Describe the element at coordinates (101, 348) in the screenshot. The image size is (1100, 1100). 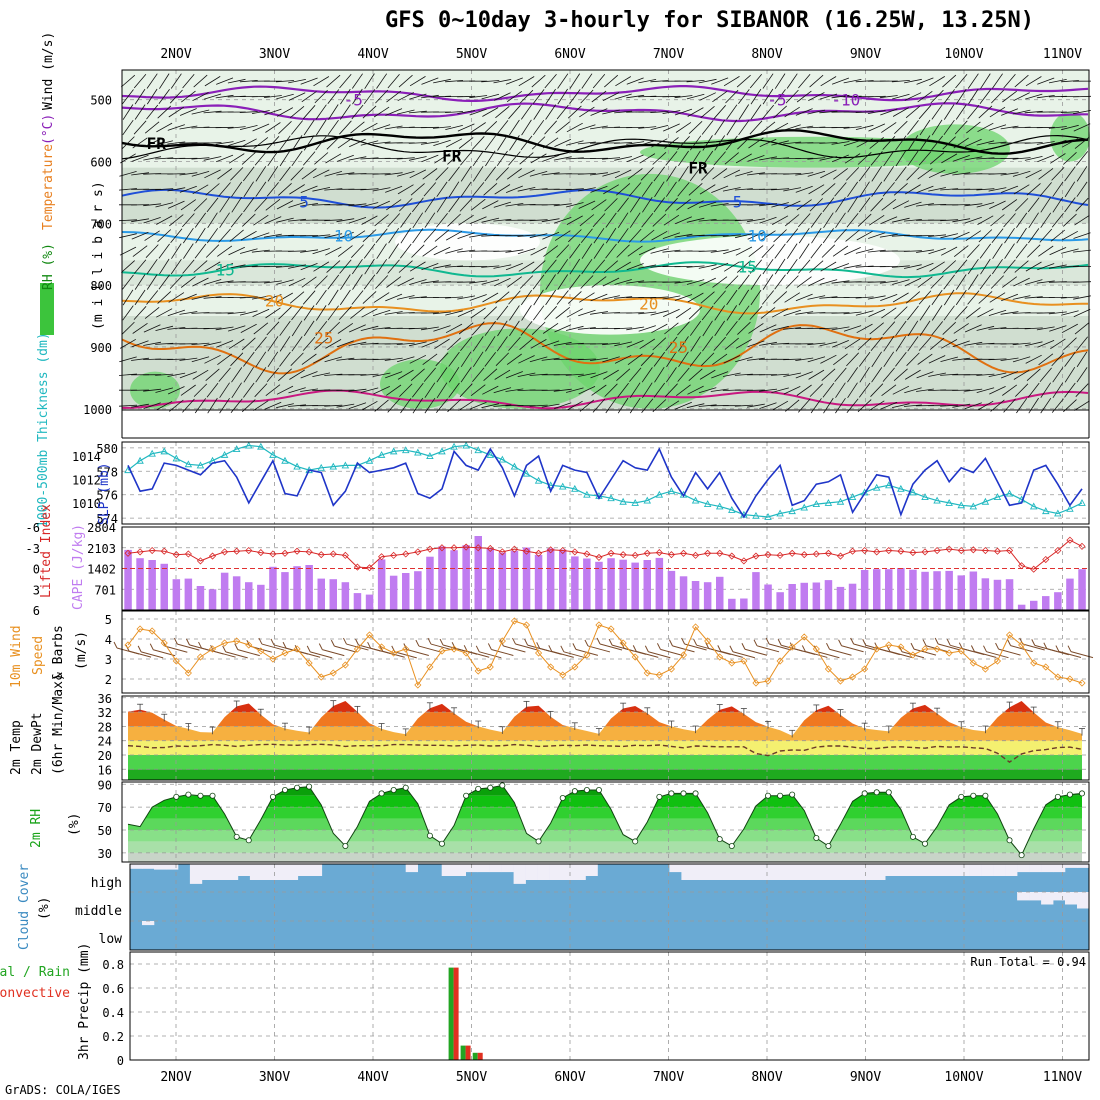
I see `ua-ytick: 900` at that location.